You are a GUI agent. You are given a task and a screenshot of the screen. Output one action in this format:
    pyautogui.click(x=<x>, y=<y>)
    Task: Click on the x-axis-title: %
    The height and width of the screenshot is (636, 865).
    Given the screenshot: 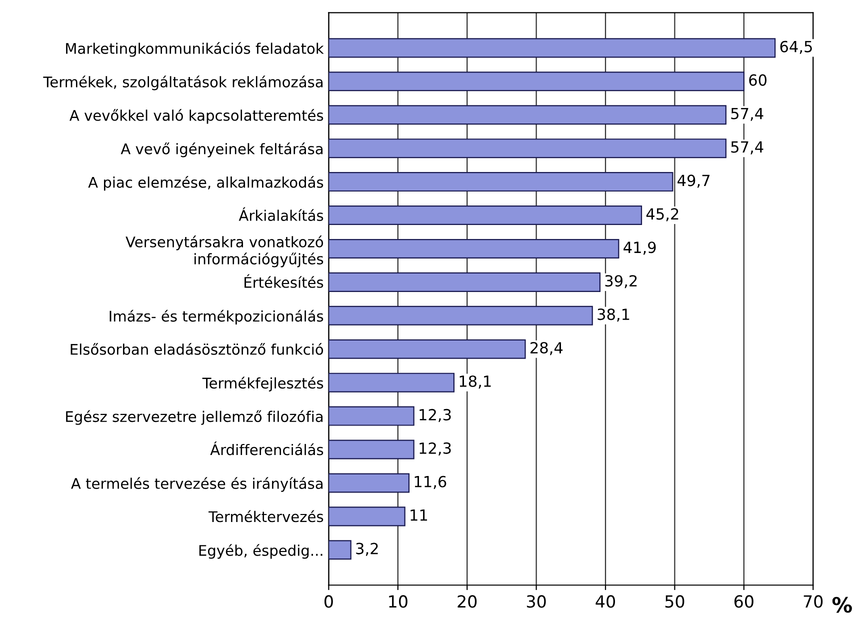 What is the action you would take?
    pyautogui.click(x=842, y=604)
    